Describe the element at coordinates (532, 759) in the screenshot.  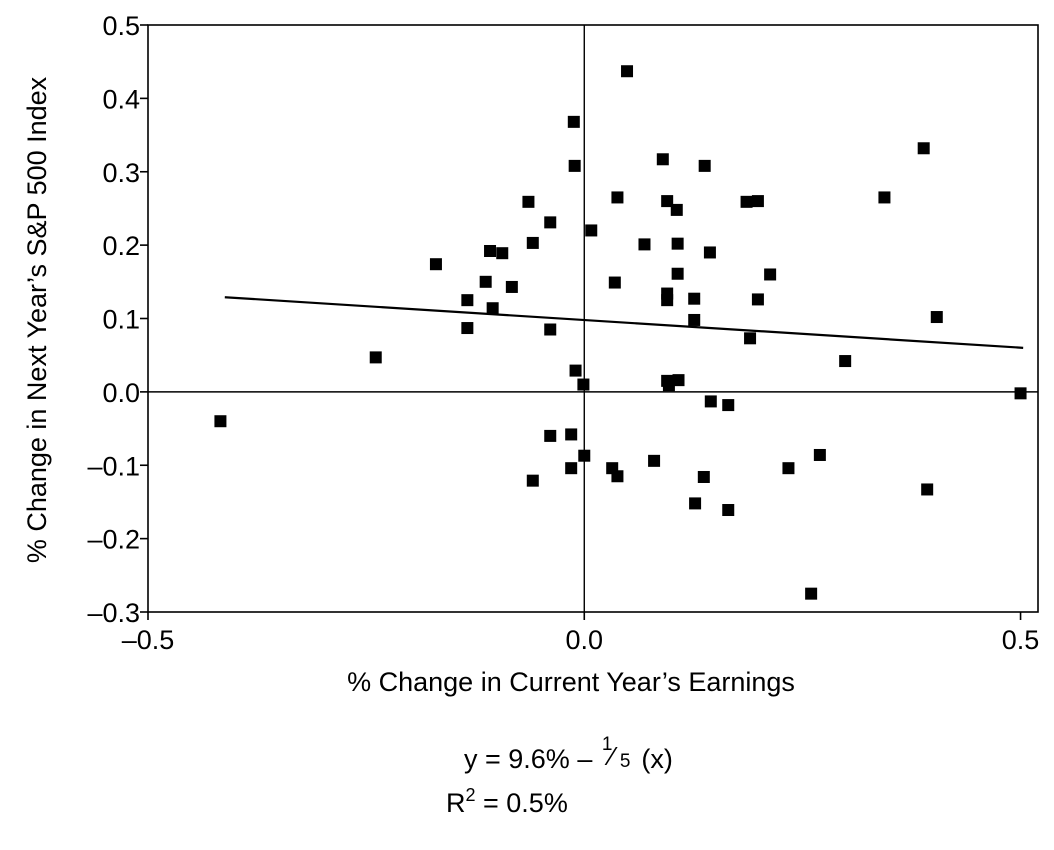
I see `equation-prefix: y = 9.6% –` at that location.